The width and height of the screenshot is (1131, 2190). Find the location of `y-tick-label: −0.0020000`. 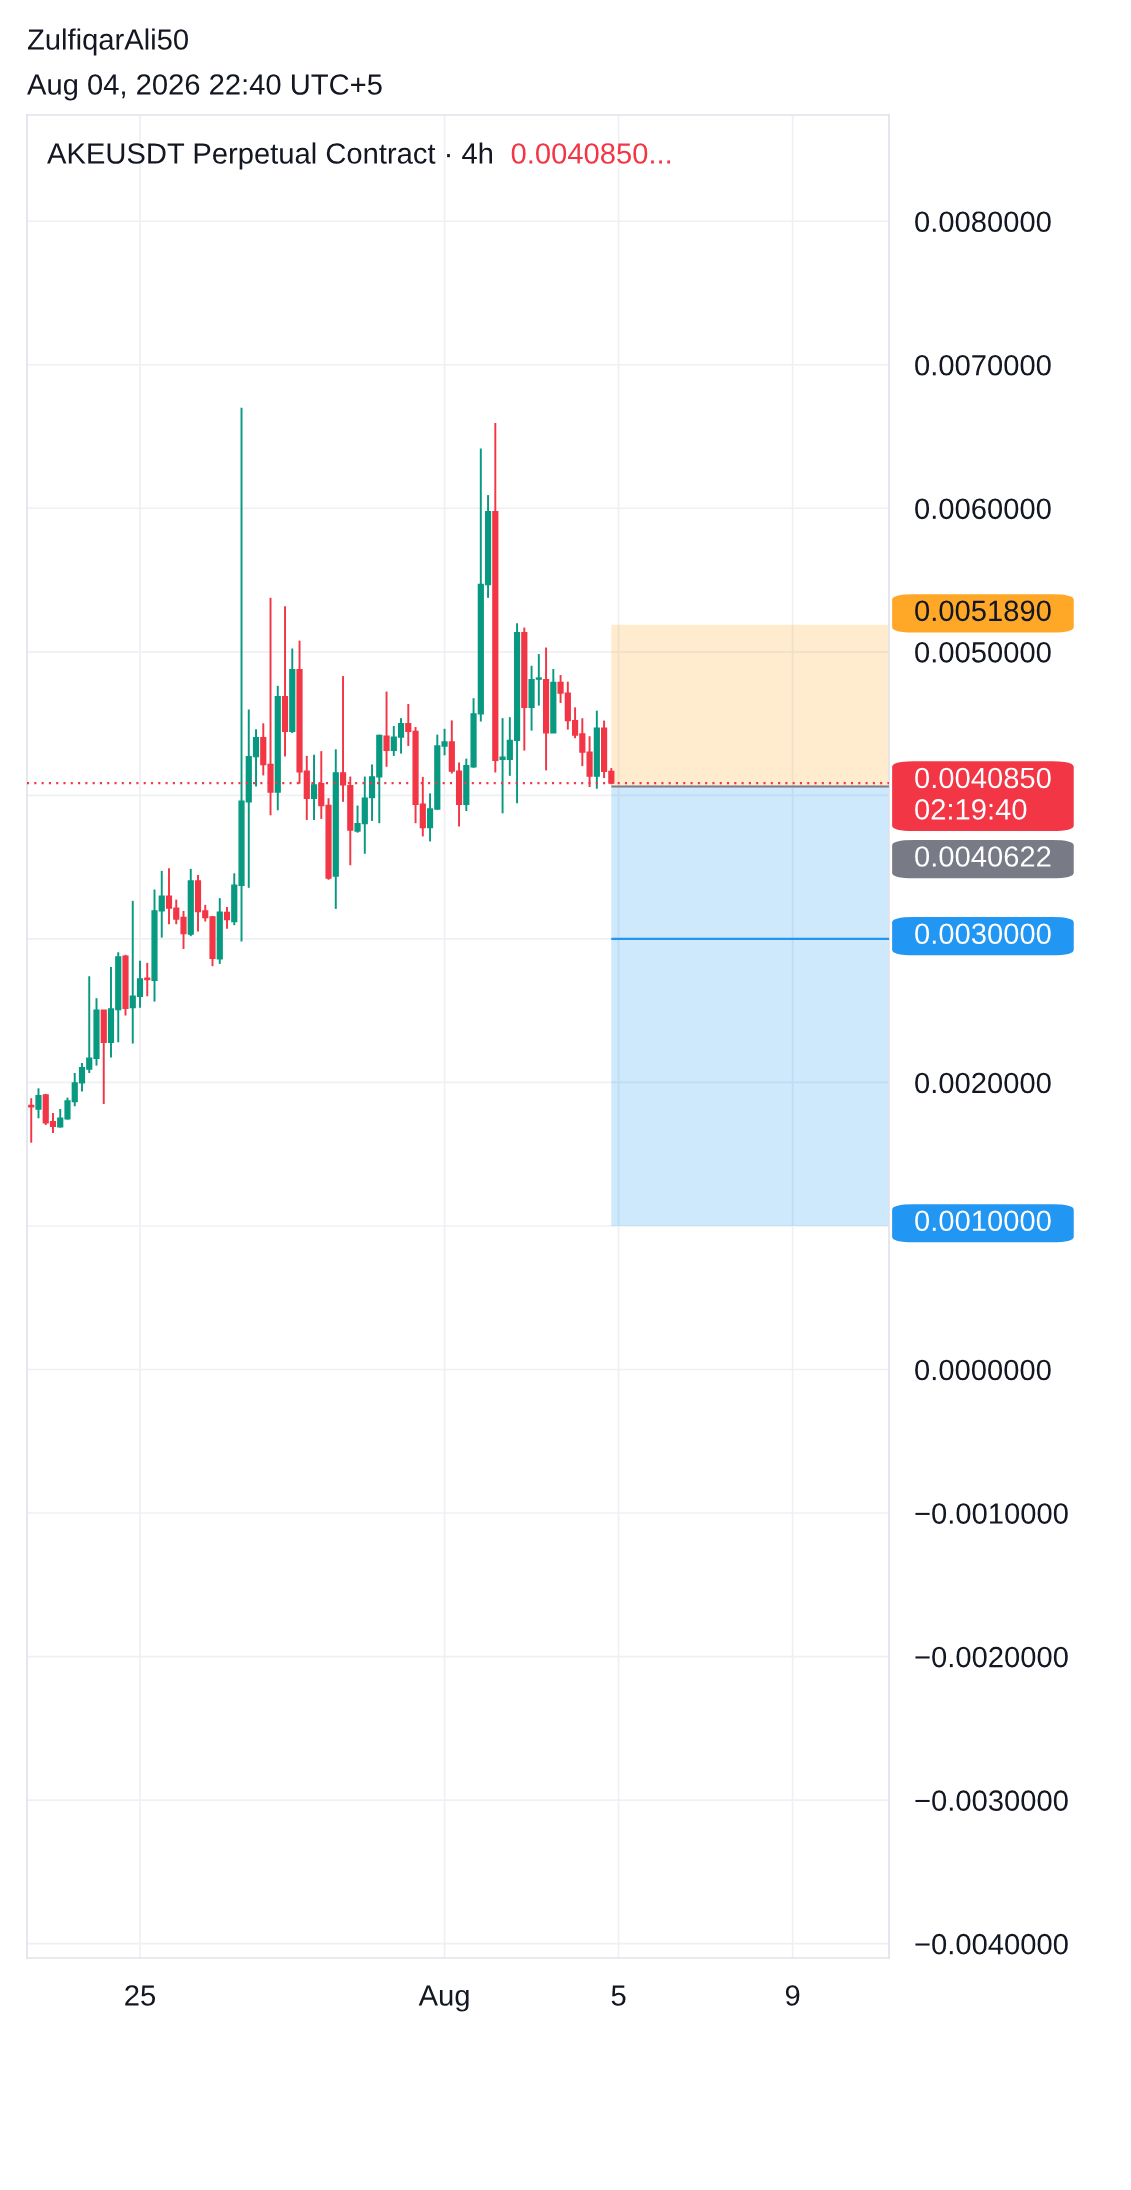

y-tick-label: −0.0020000 is located at coordinates (991, 1657).